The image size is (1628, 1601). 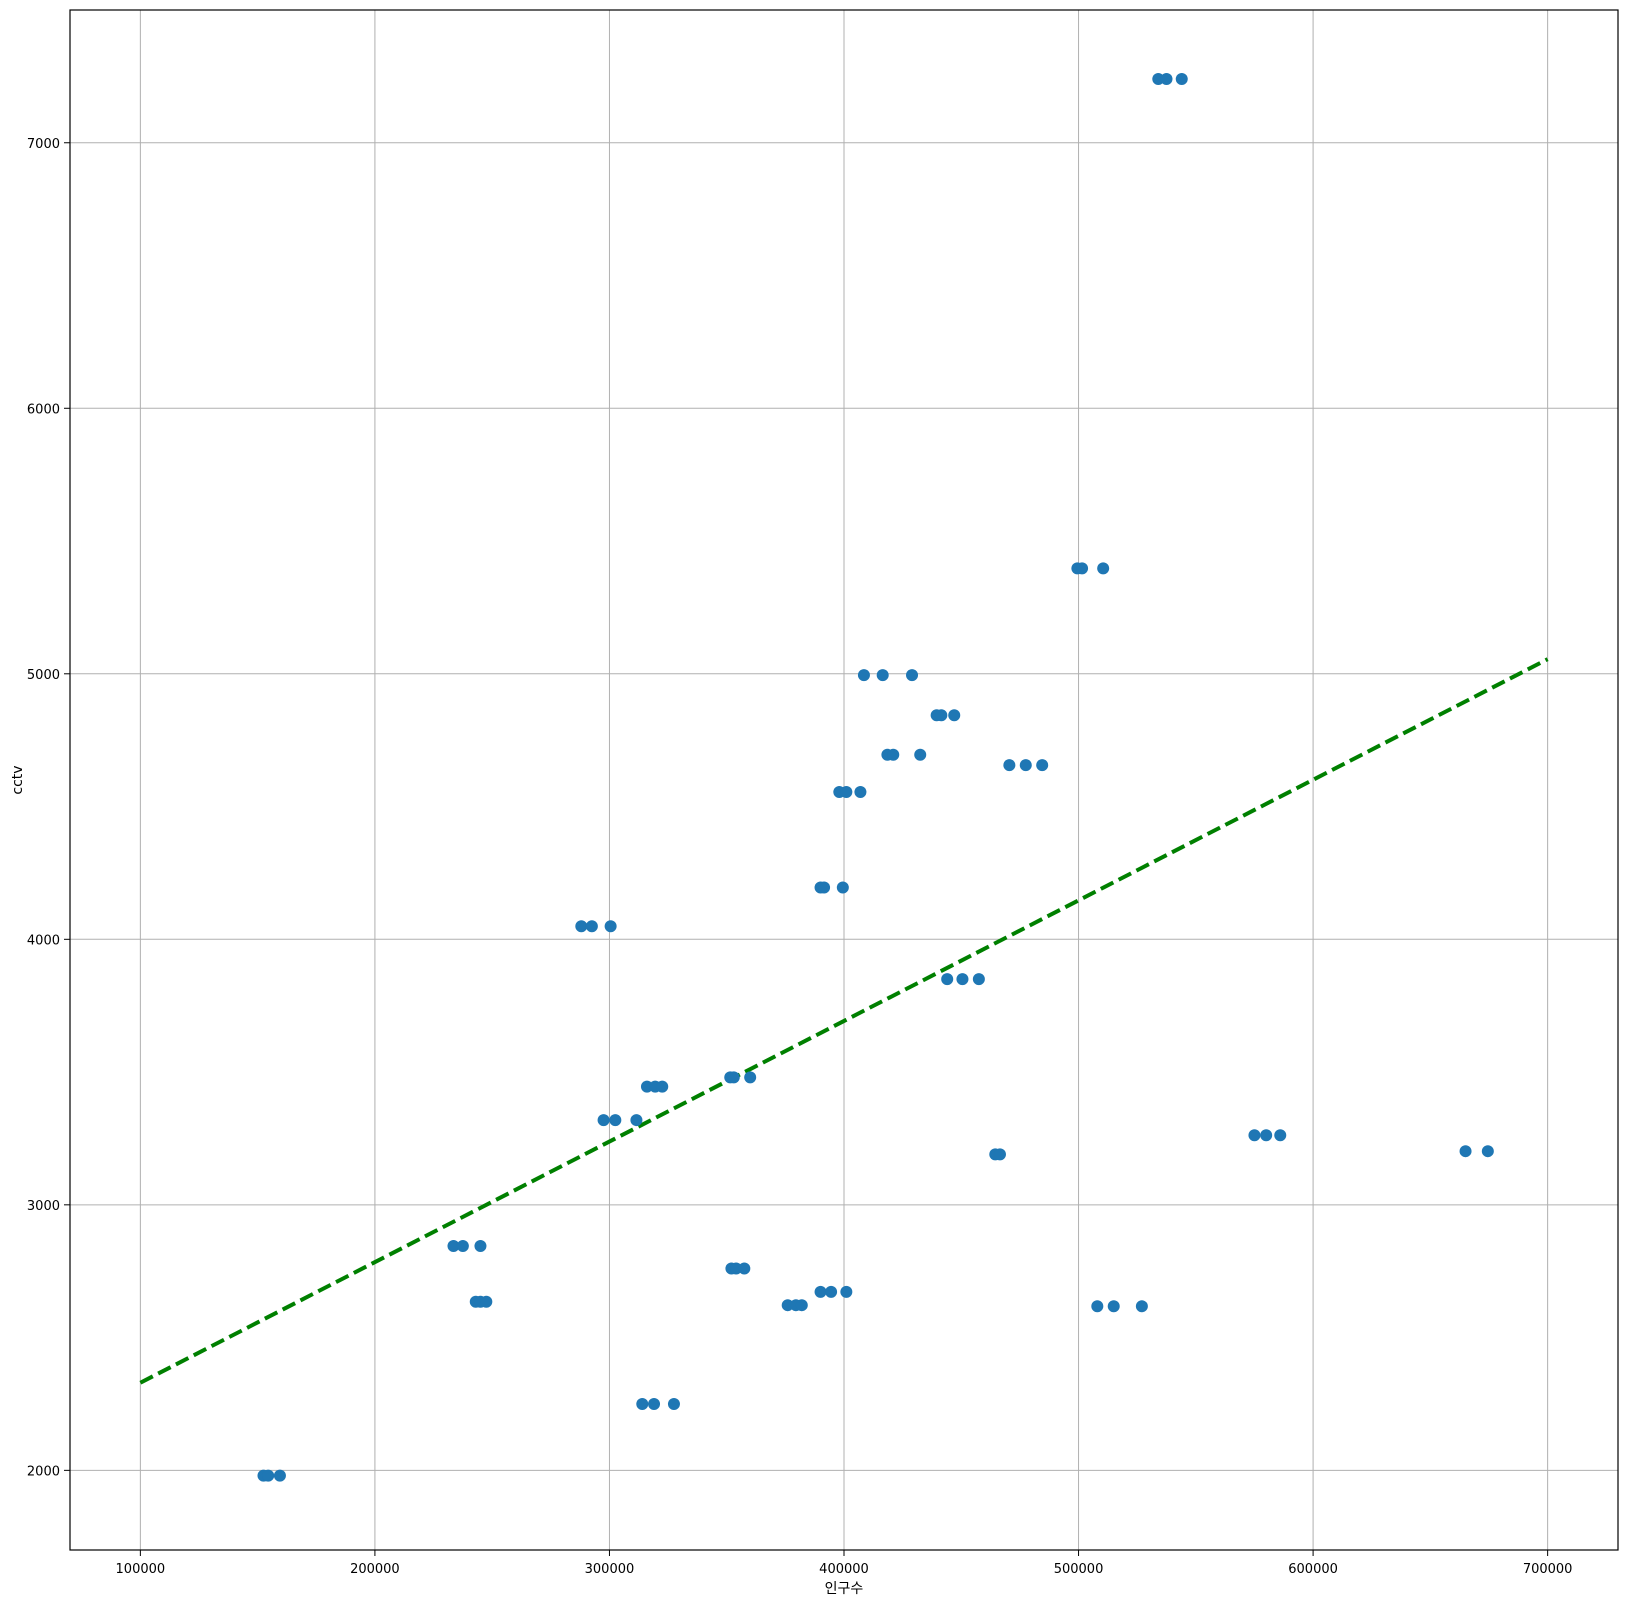 I want to click on x-tick-label: 200000, so click(x=375, y=1569).